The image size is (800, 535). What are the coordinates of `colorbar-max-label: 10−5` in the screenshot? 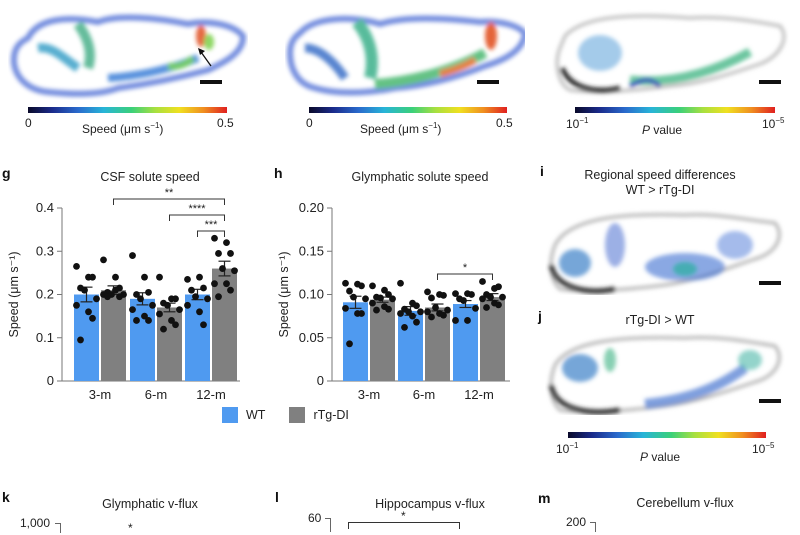 It's located at (763, 448).